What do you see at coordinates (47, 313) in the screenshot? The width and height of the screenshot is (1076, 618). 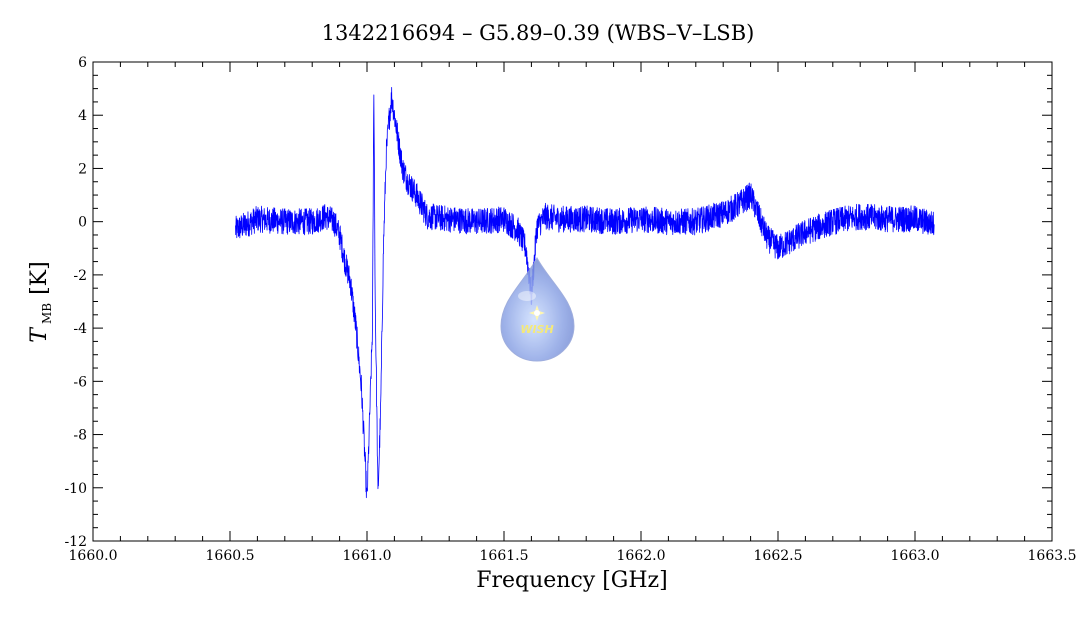 I see `y-axis-label-subscript: MB` at bounding box center [47, 313].